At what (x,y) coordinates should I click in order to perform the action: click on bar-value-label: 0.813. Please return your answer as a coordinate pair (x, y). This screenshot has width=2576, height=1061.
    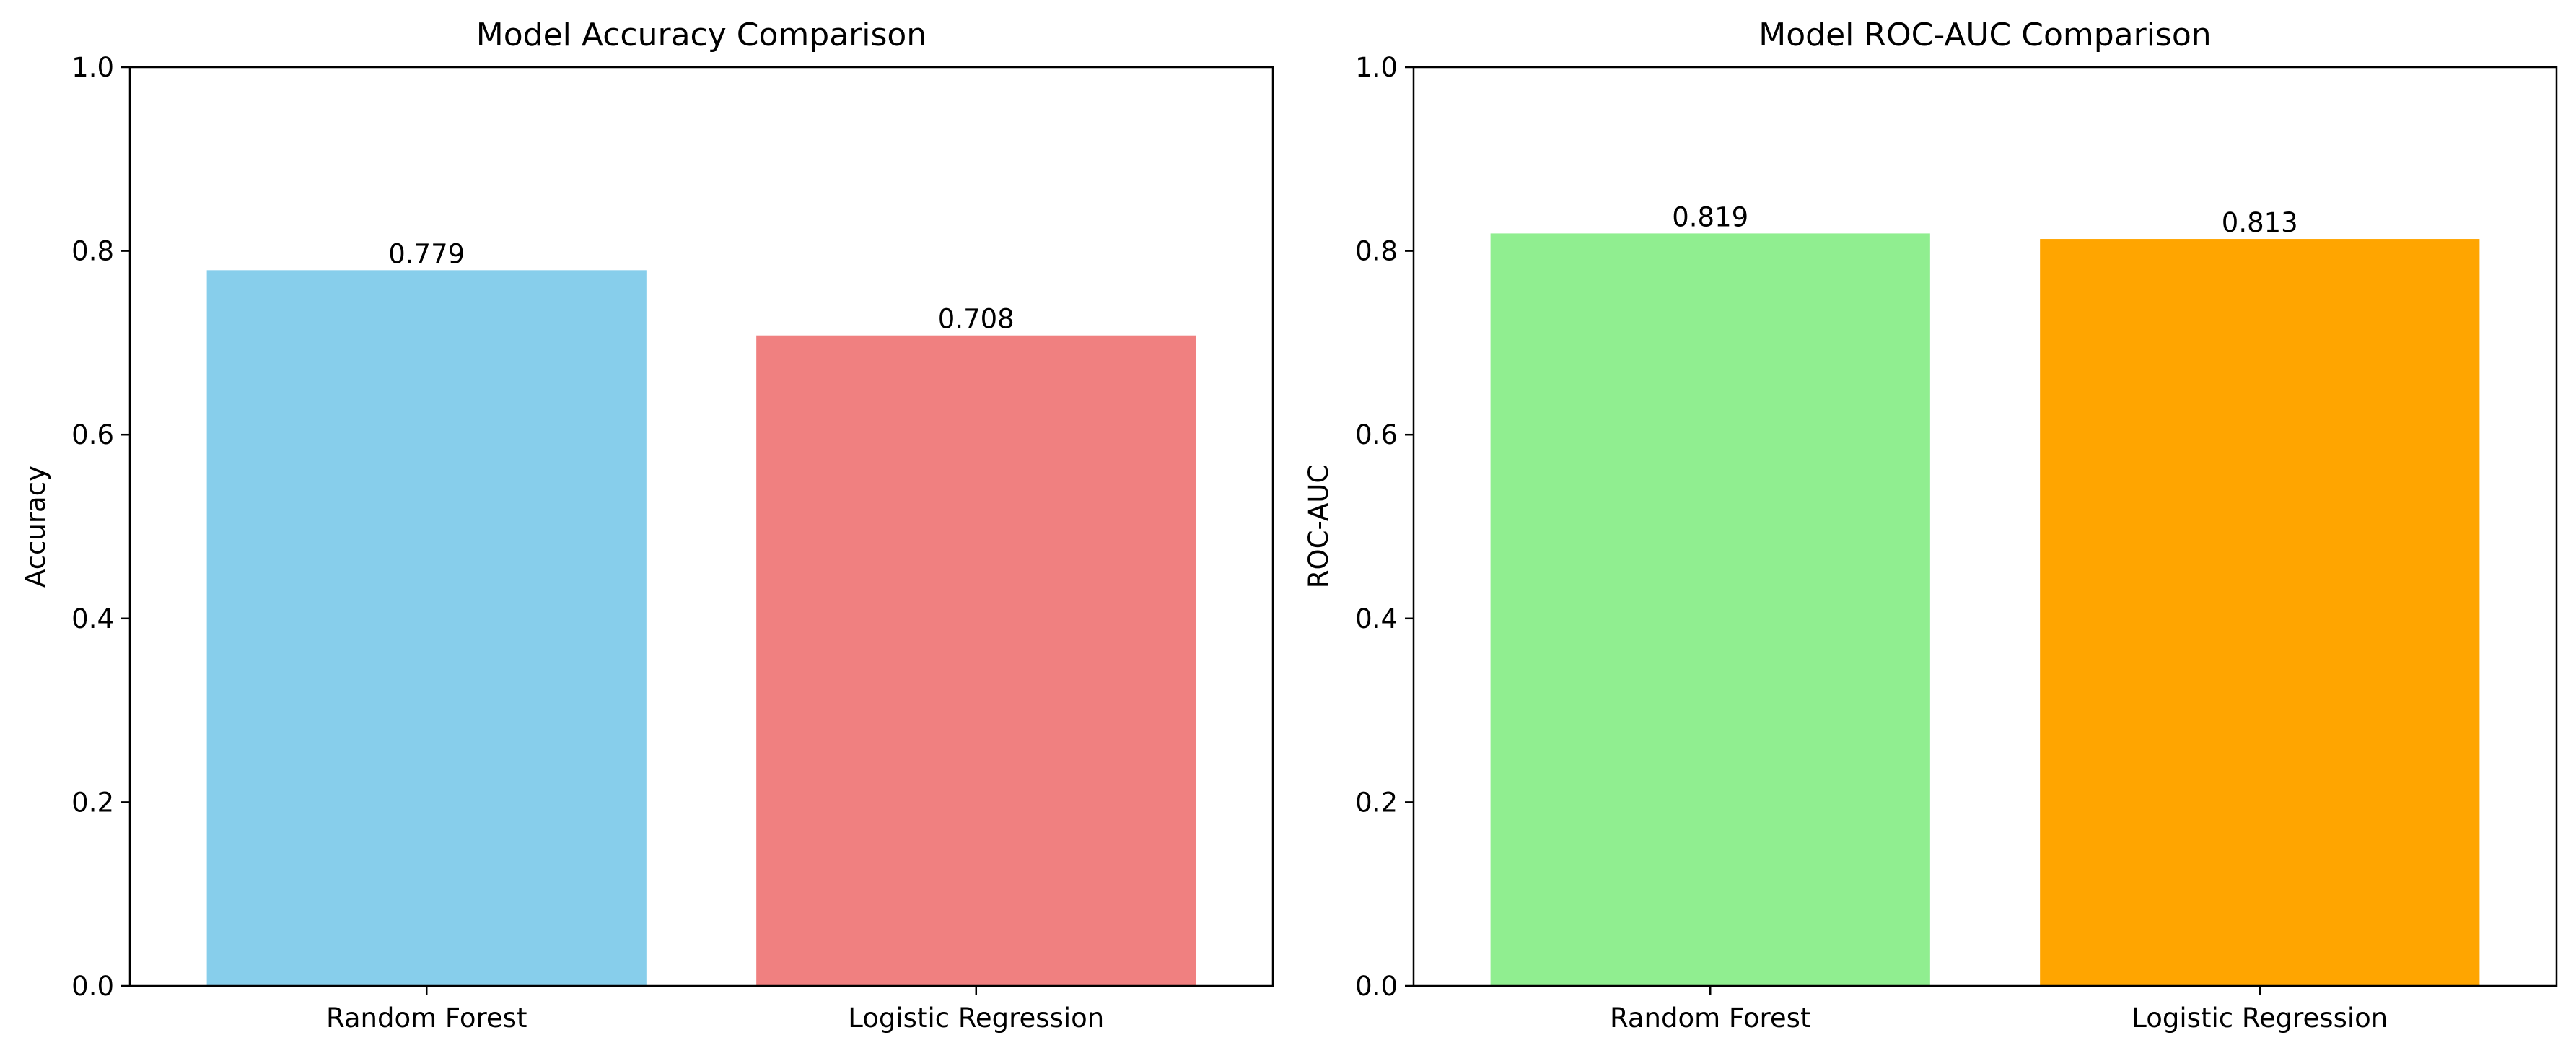
    Looking at the image, I should click on (2260, 222).